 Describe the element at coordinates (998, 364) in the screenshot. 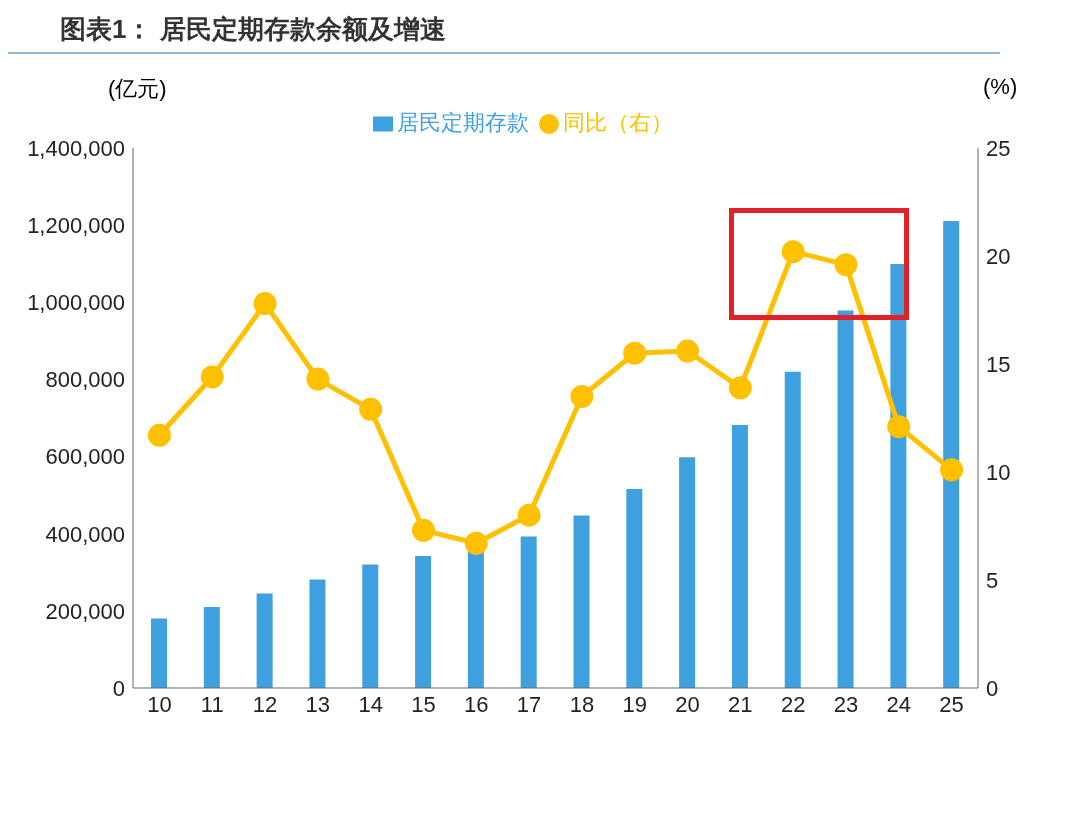

I see `y2-tick-label: 15` at that location.